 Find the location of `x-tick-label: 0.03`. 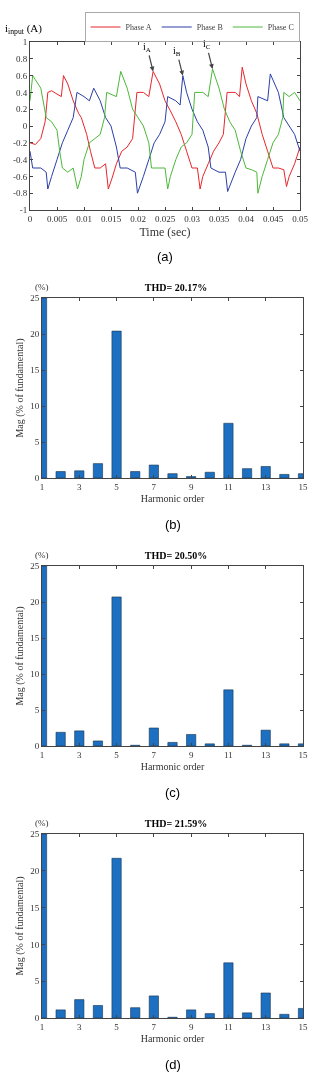

x-tick-label: 0.03 is located at coordinates (192, 218).